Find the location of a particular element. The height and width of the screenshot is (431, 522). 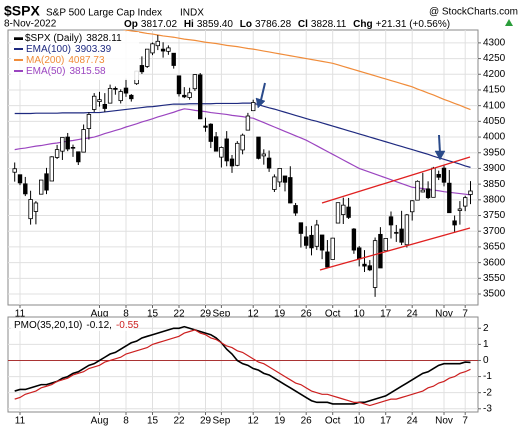

legend-entry: MA(200) 4087.73 is located at coordinates (65, 60).